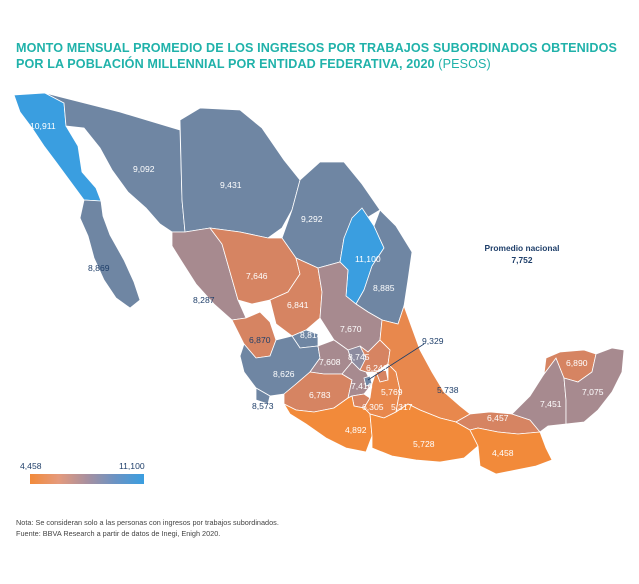 Image resolution: width=639 pixels, height=584 pixels. I want to click on label-pue: 5,317, so click(402, 407).